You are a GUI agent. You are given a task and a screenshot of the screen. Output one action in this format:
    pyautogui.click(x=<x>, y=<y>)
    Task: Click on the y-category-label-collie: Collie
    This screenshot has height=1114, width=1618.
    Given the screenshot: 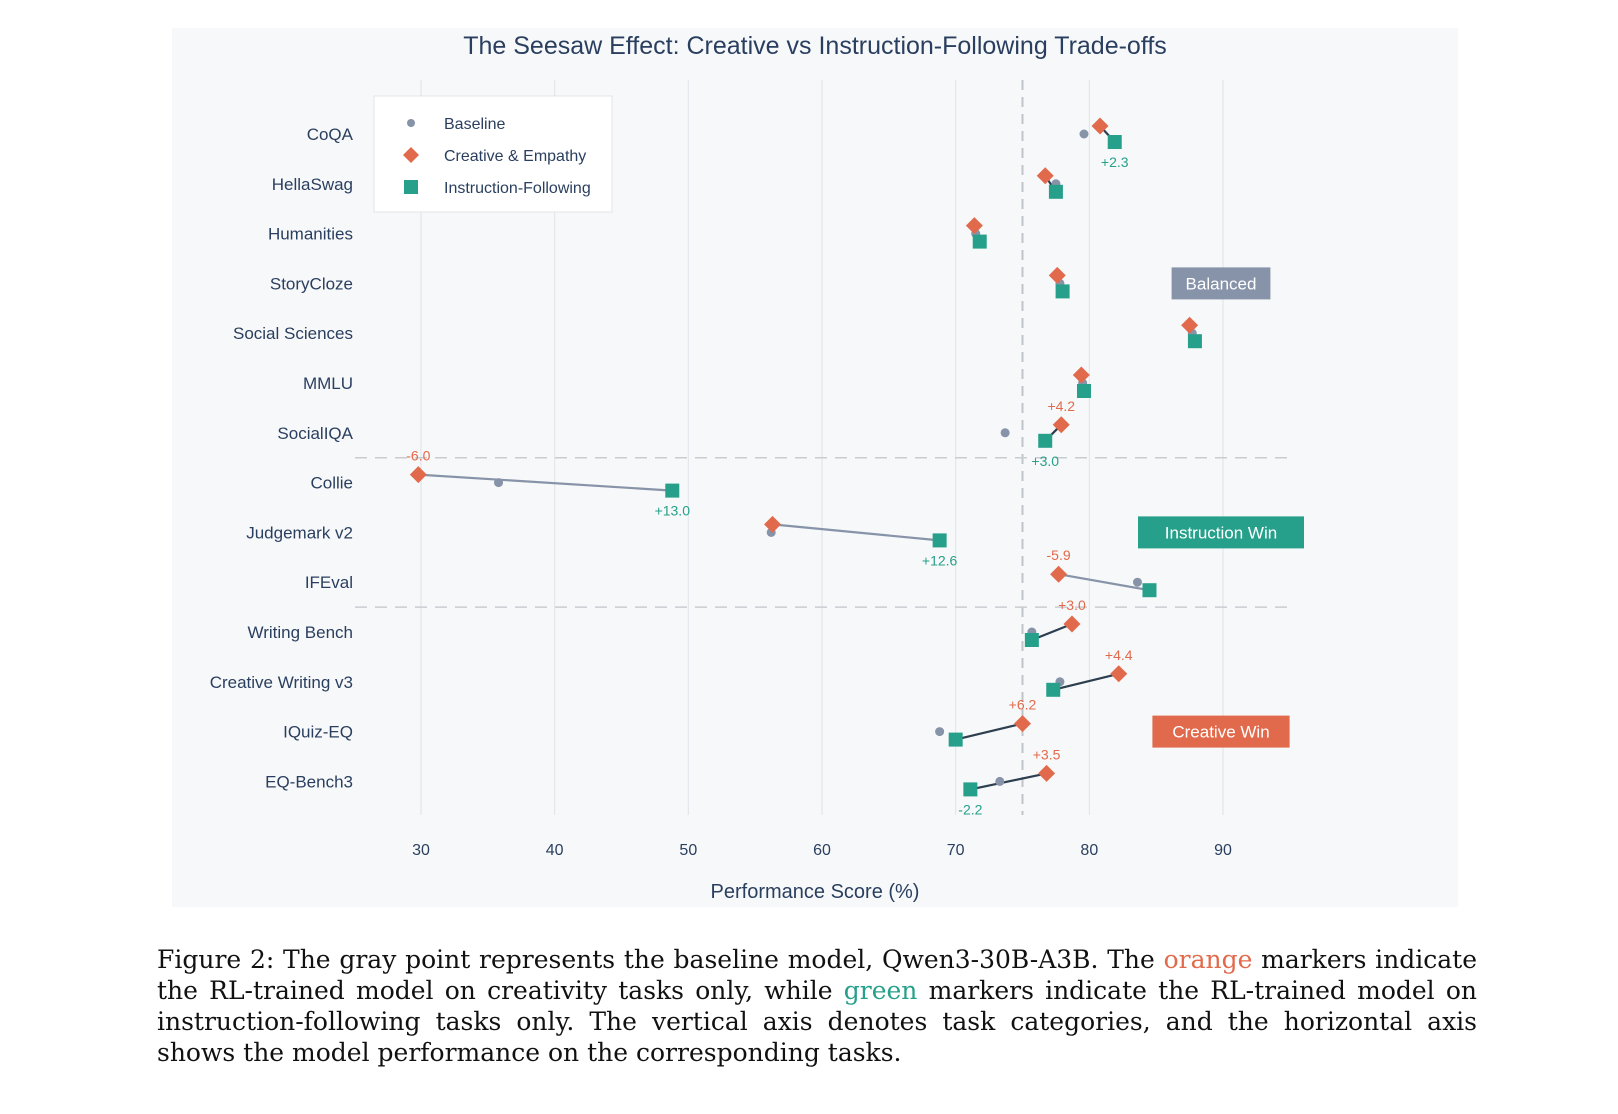 What is the action you would take?
    pyautogui.click(x=331, y=483)
    